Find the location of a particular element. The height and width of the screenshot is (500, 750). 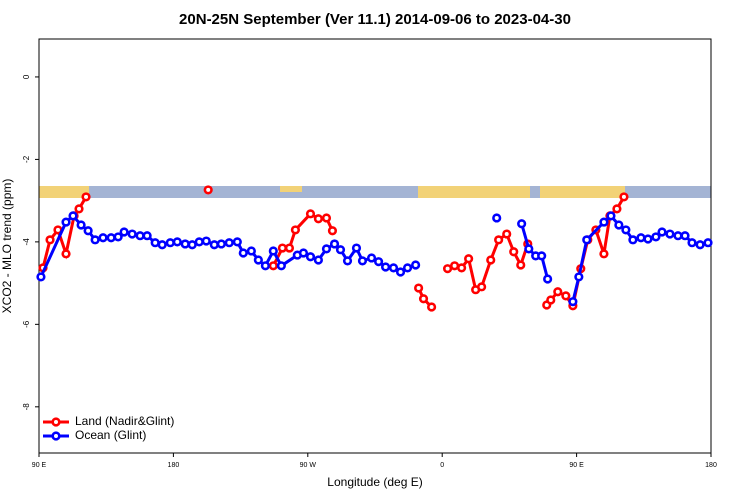

y-tick-label: 0 is located at coordinates (26, 76).